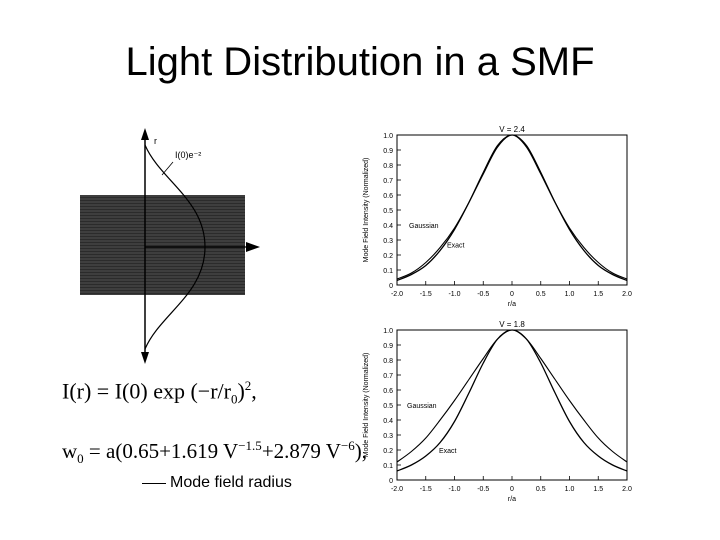  Describe the element at coordinates (145, 134) in the screenshot. I see `arrow-up-icon` at that location.